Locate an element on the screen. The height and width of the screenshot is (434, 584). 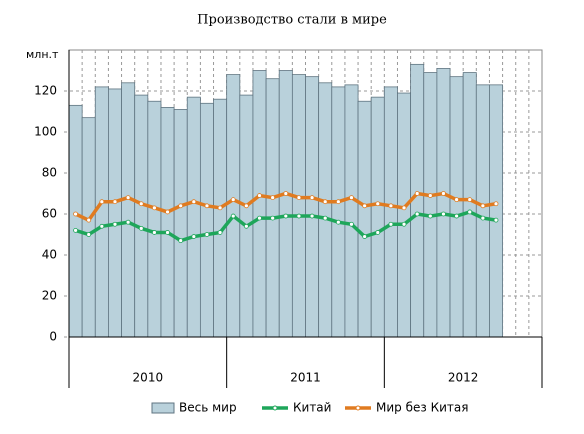
legend-label: Мир без Китая is located at coordinates (422, 408).